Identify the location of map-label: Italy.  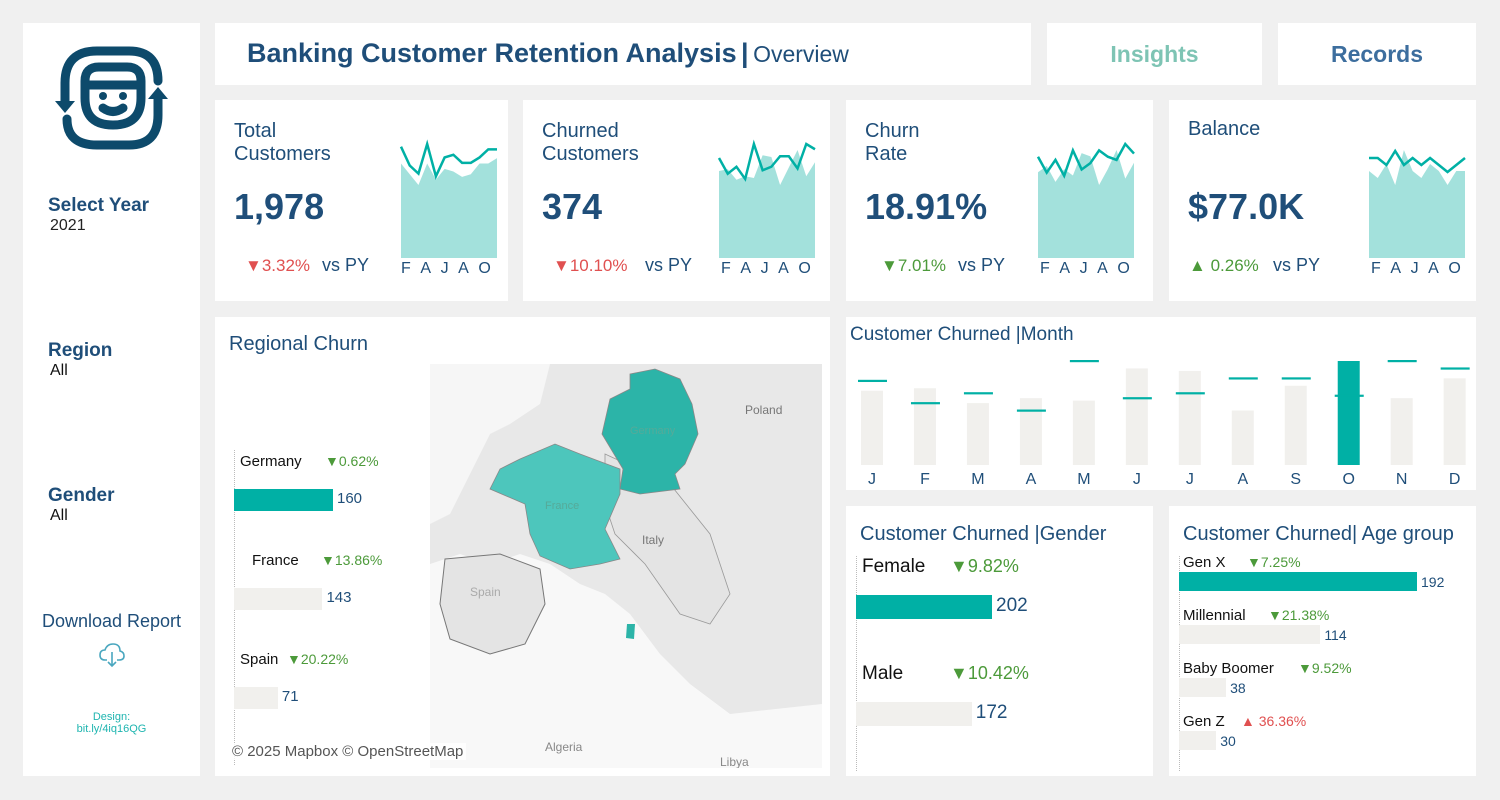
(653, 540).